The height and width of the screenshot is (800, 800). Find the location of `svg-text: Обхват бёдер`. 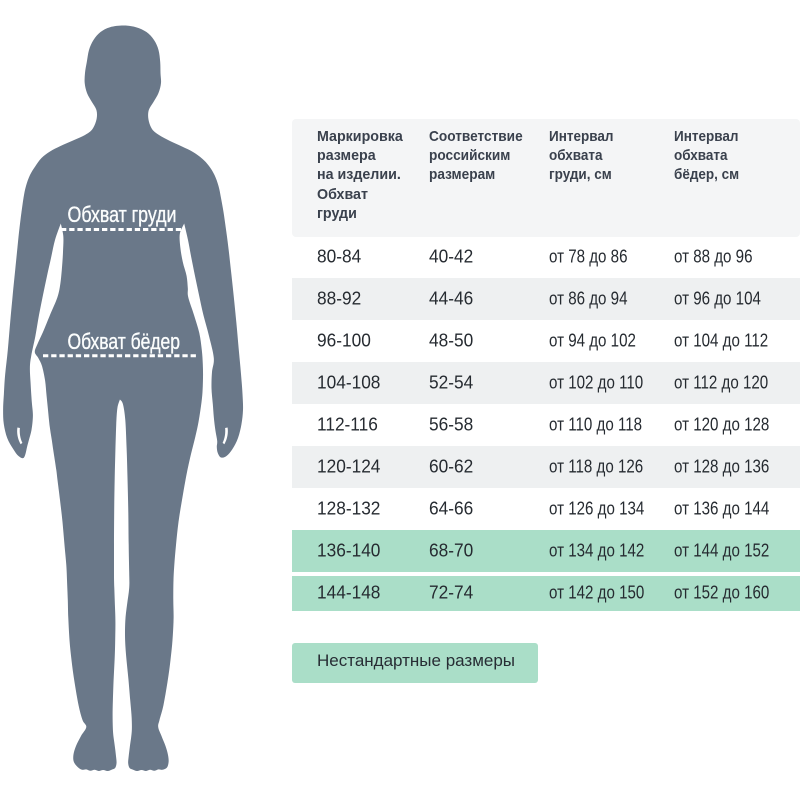

svg-text: Обхват бёдер is located at coordinates (124, 341).